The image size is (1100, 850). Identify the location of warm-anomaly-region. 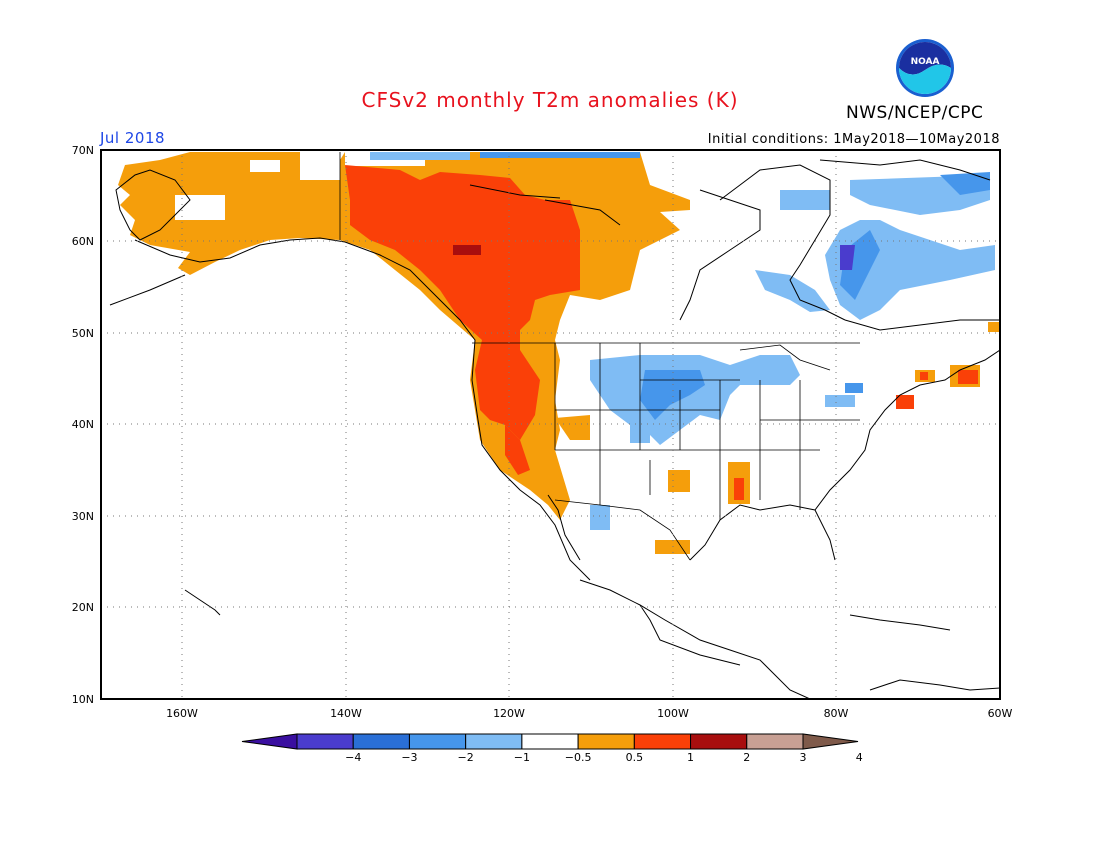
(572, 427).